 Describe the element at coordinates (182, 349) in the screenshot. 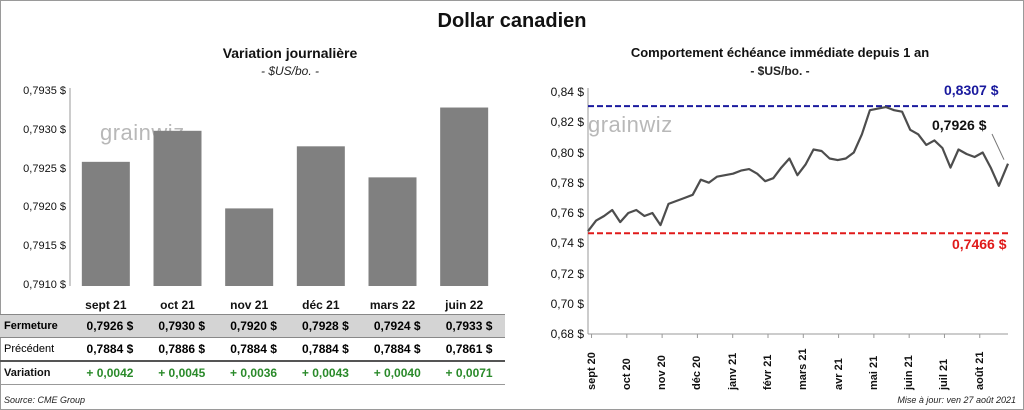

I see `cell-precedent: 0,7886 $` at that location.